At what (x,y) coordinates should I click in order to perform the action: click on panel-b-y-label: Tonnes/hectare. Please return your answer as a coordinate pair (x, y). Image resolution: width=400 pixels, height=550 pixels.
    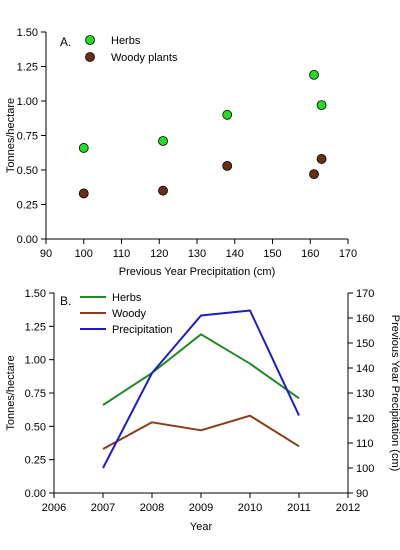
    Looking at the image, I should click on (11, 392).